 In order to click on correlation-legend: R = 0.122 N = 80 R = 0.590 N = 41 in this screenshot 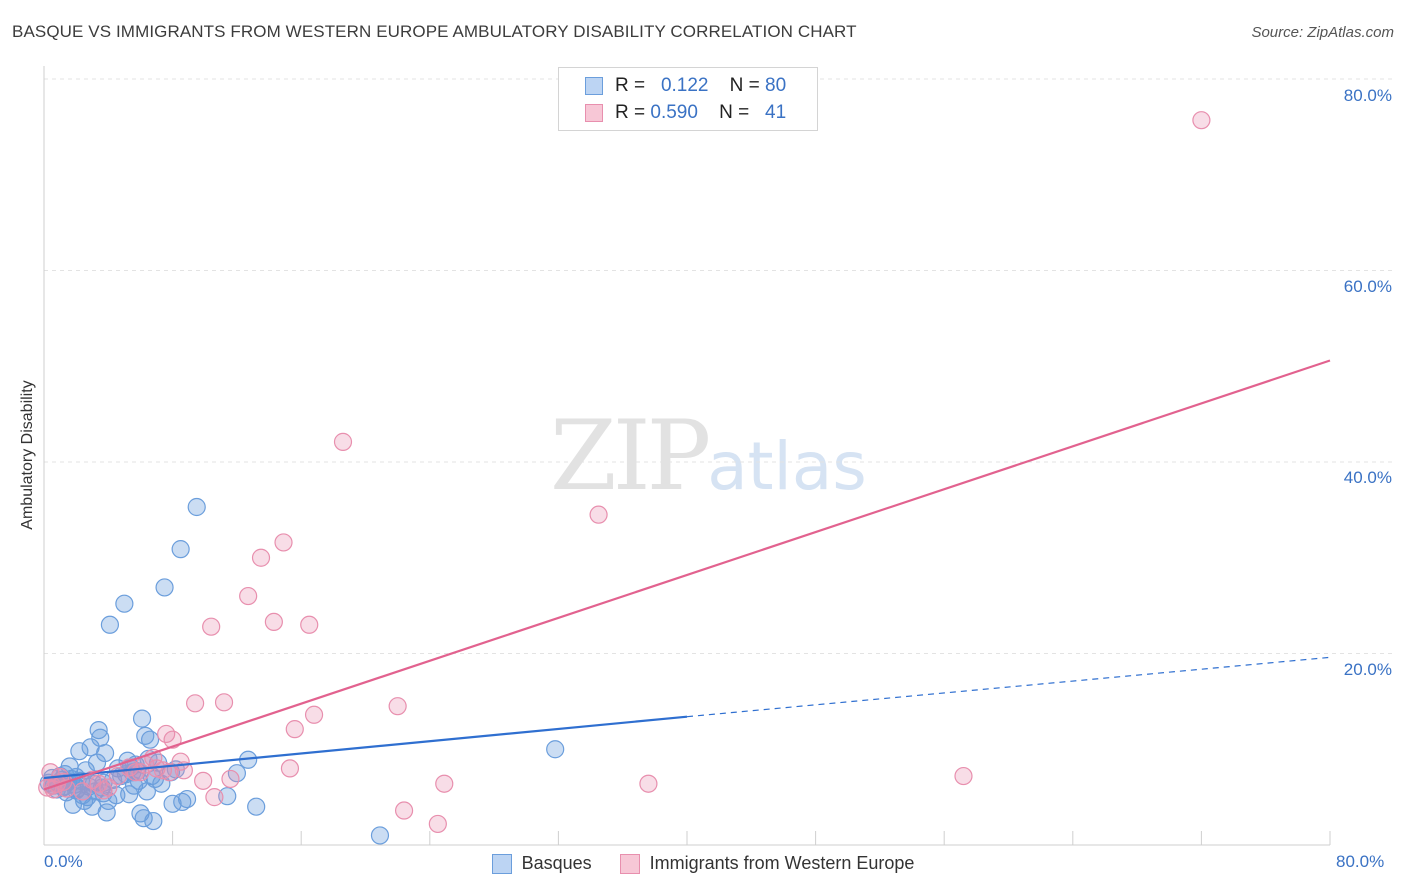, I will do `click(688, 99)`.